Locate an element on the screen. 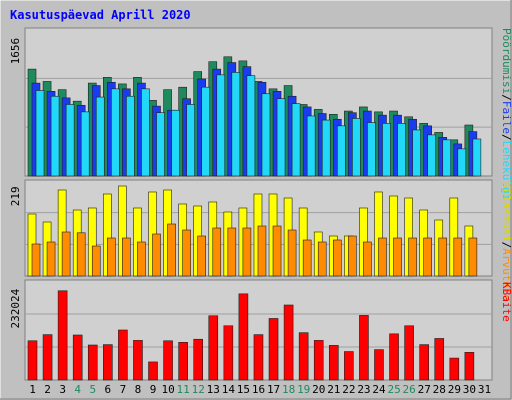 The image size is (512, 400). right-label-part: Pöördumisi is located at coordinates (506, 61).